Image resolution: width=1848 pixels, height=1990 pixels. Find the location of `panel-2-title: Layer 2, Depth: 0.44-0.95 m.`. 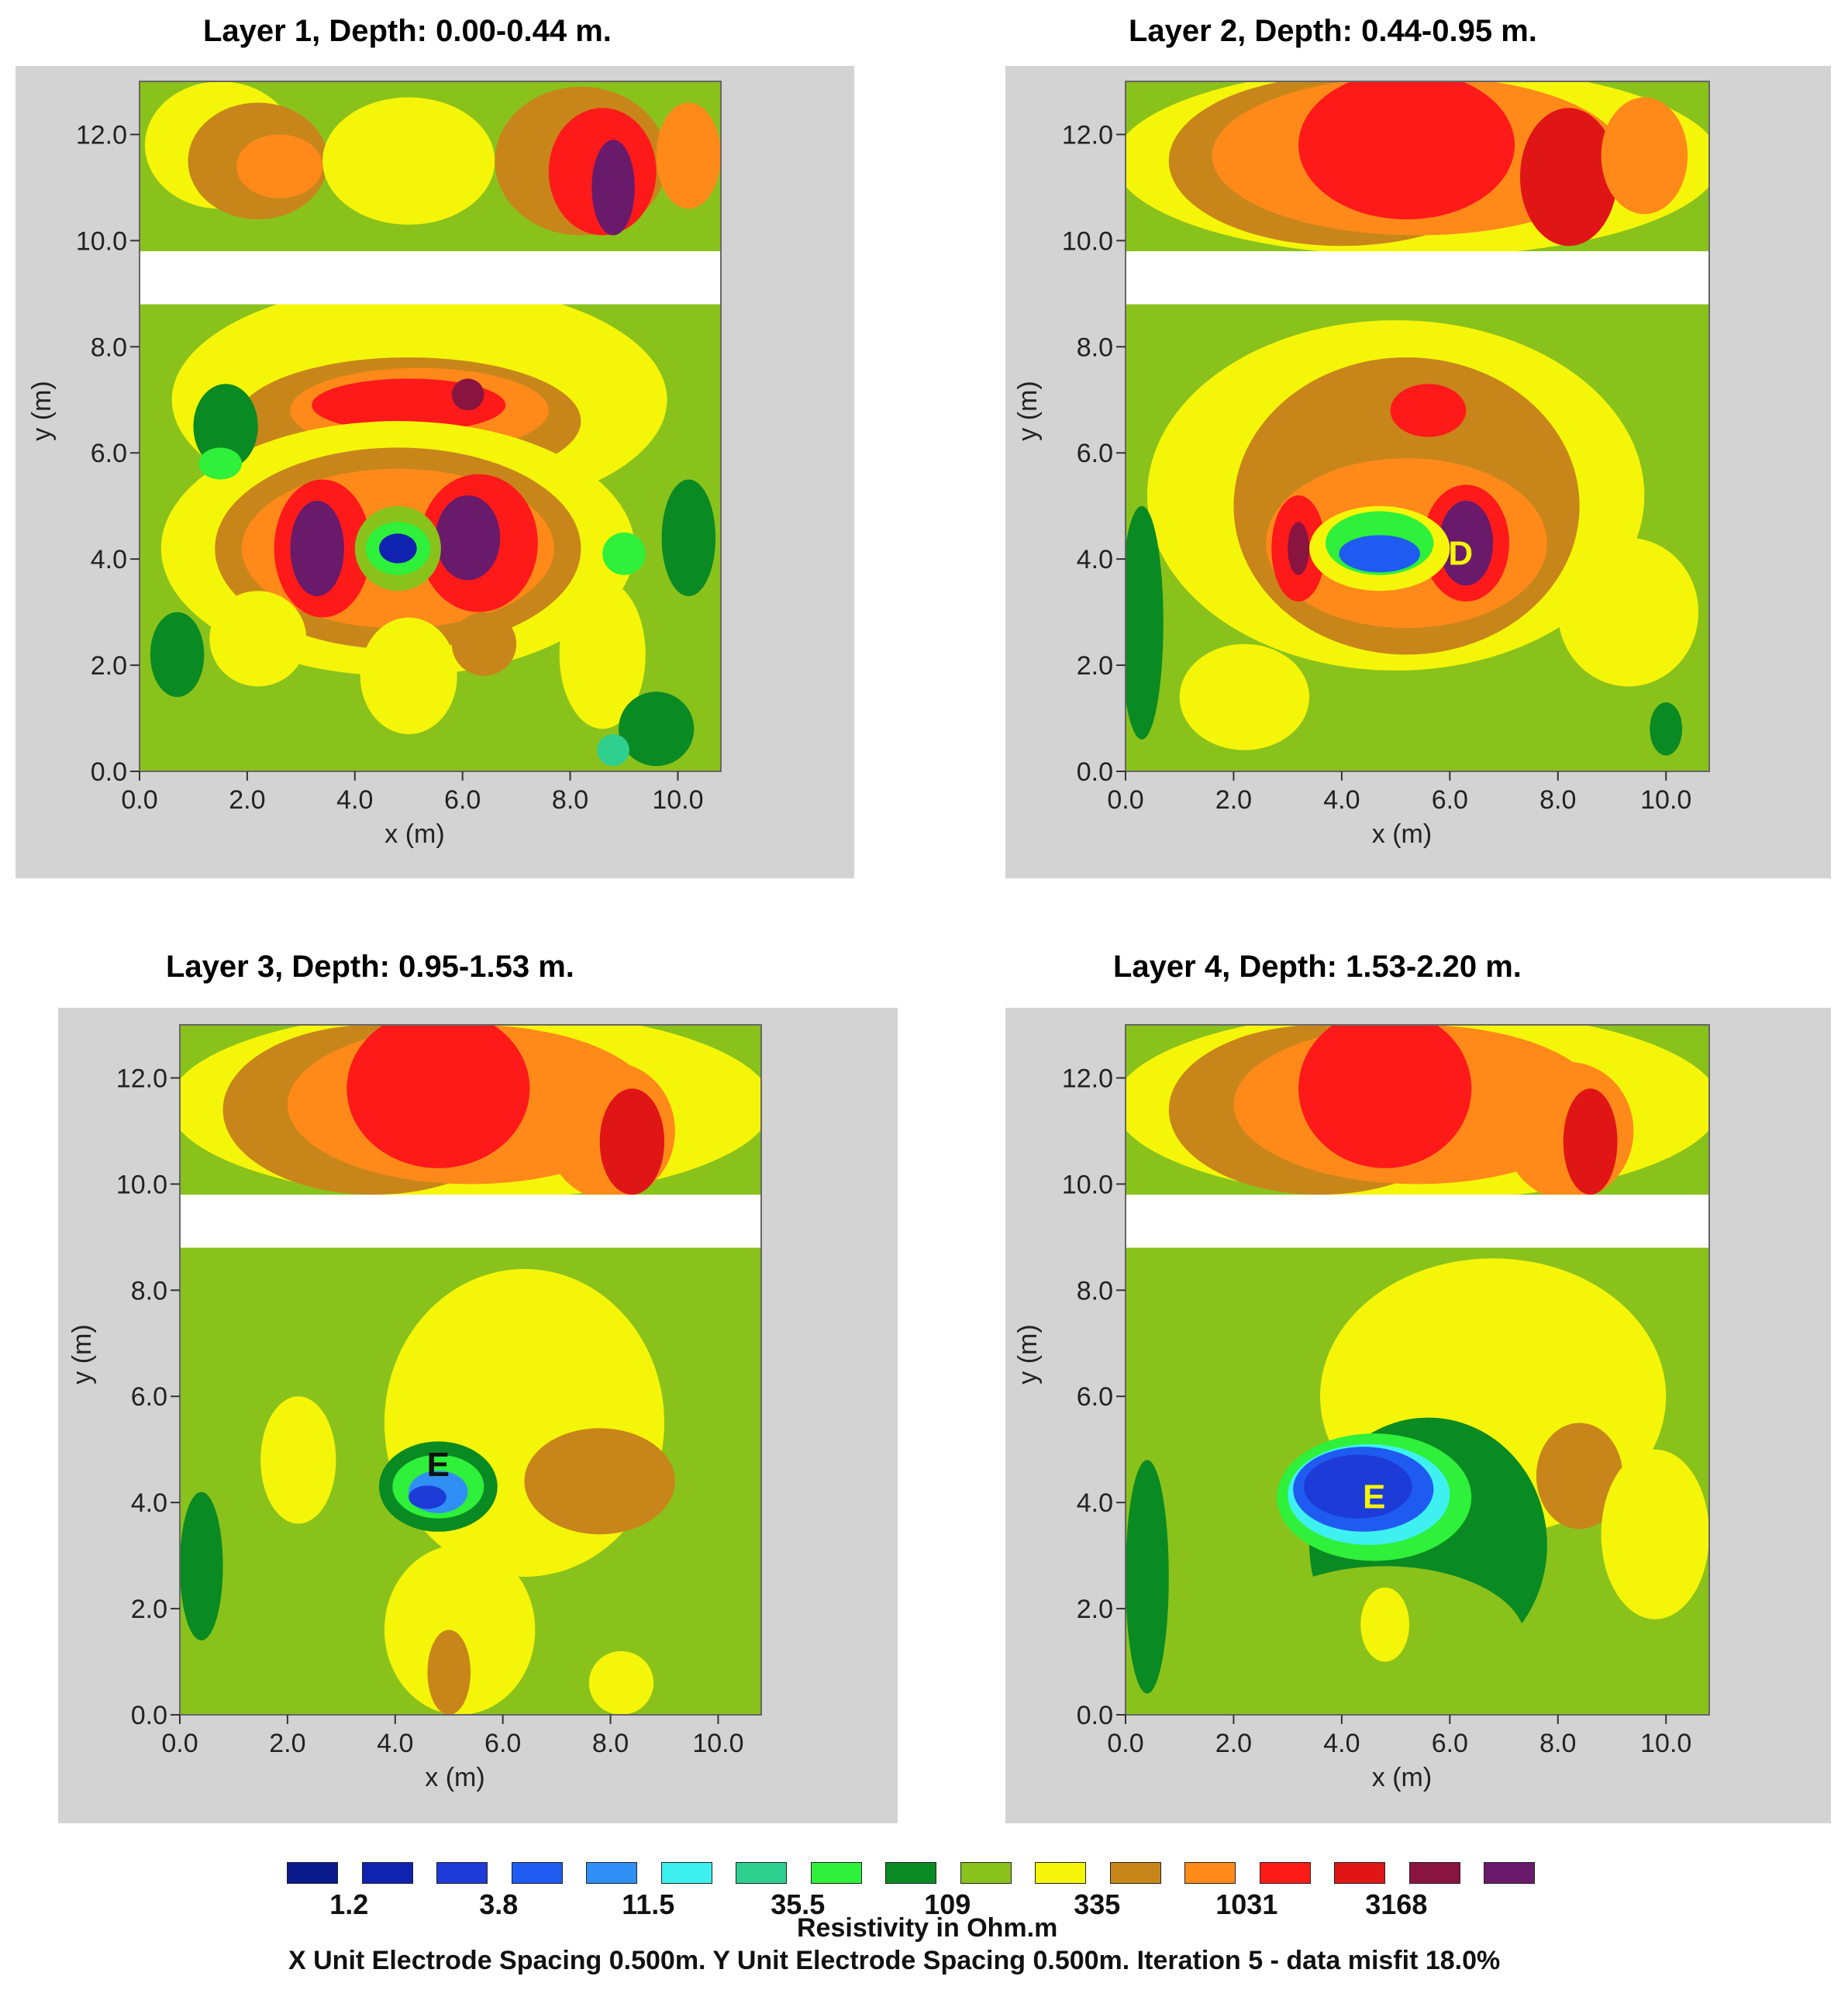

panel-2-title: Layer 2, Depth: 0.44-0.95 m. is located at coordinates (1333, 31).